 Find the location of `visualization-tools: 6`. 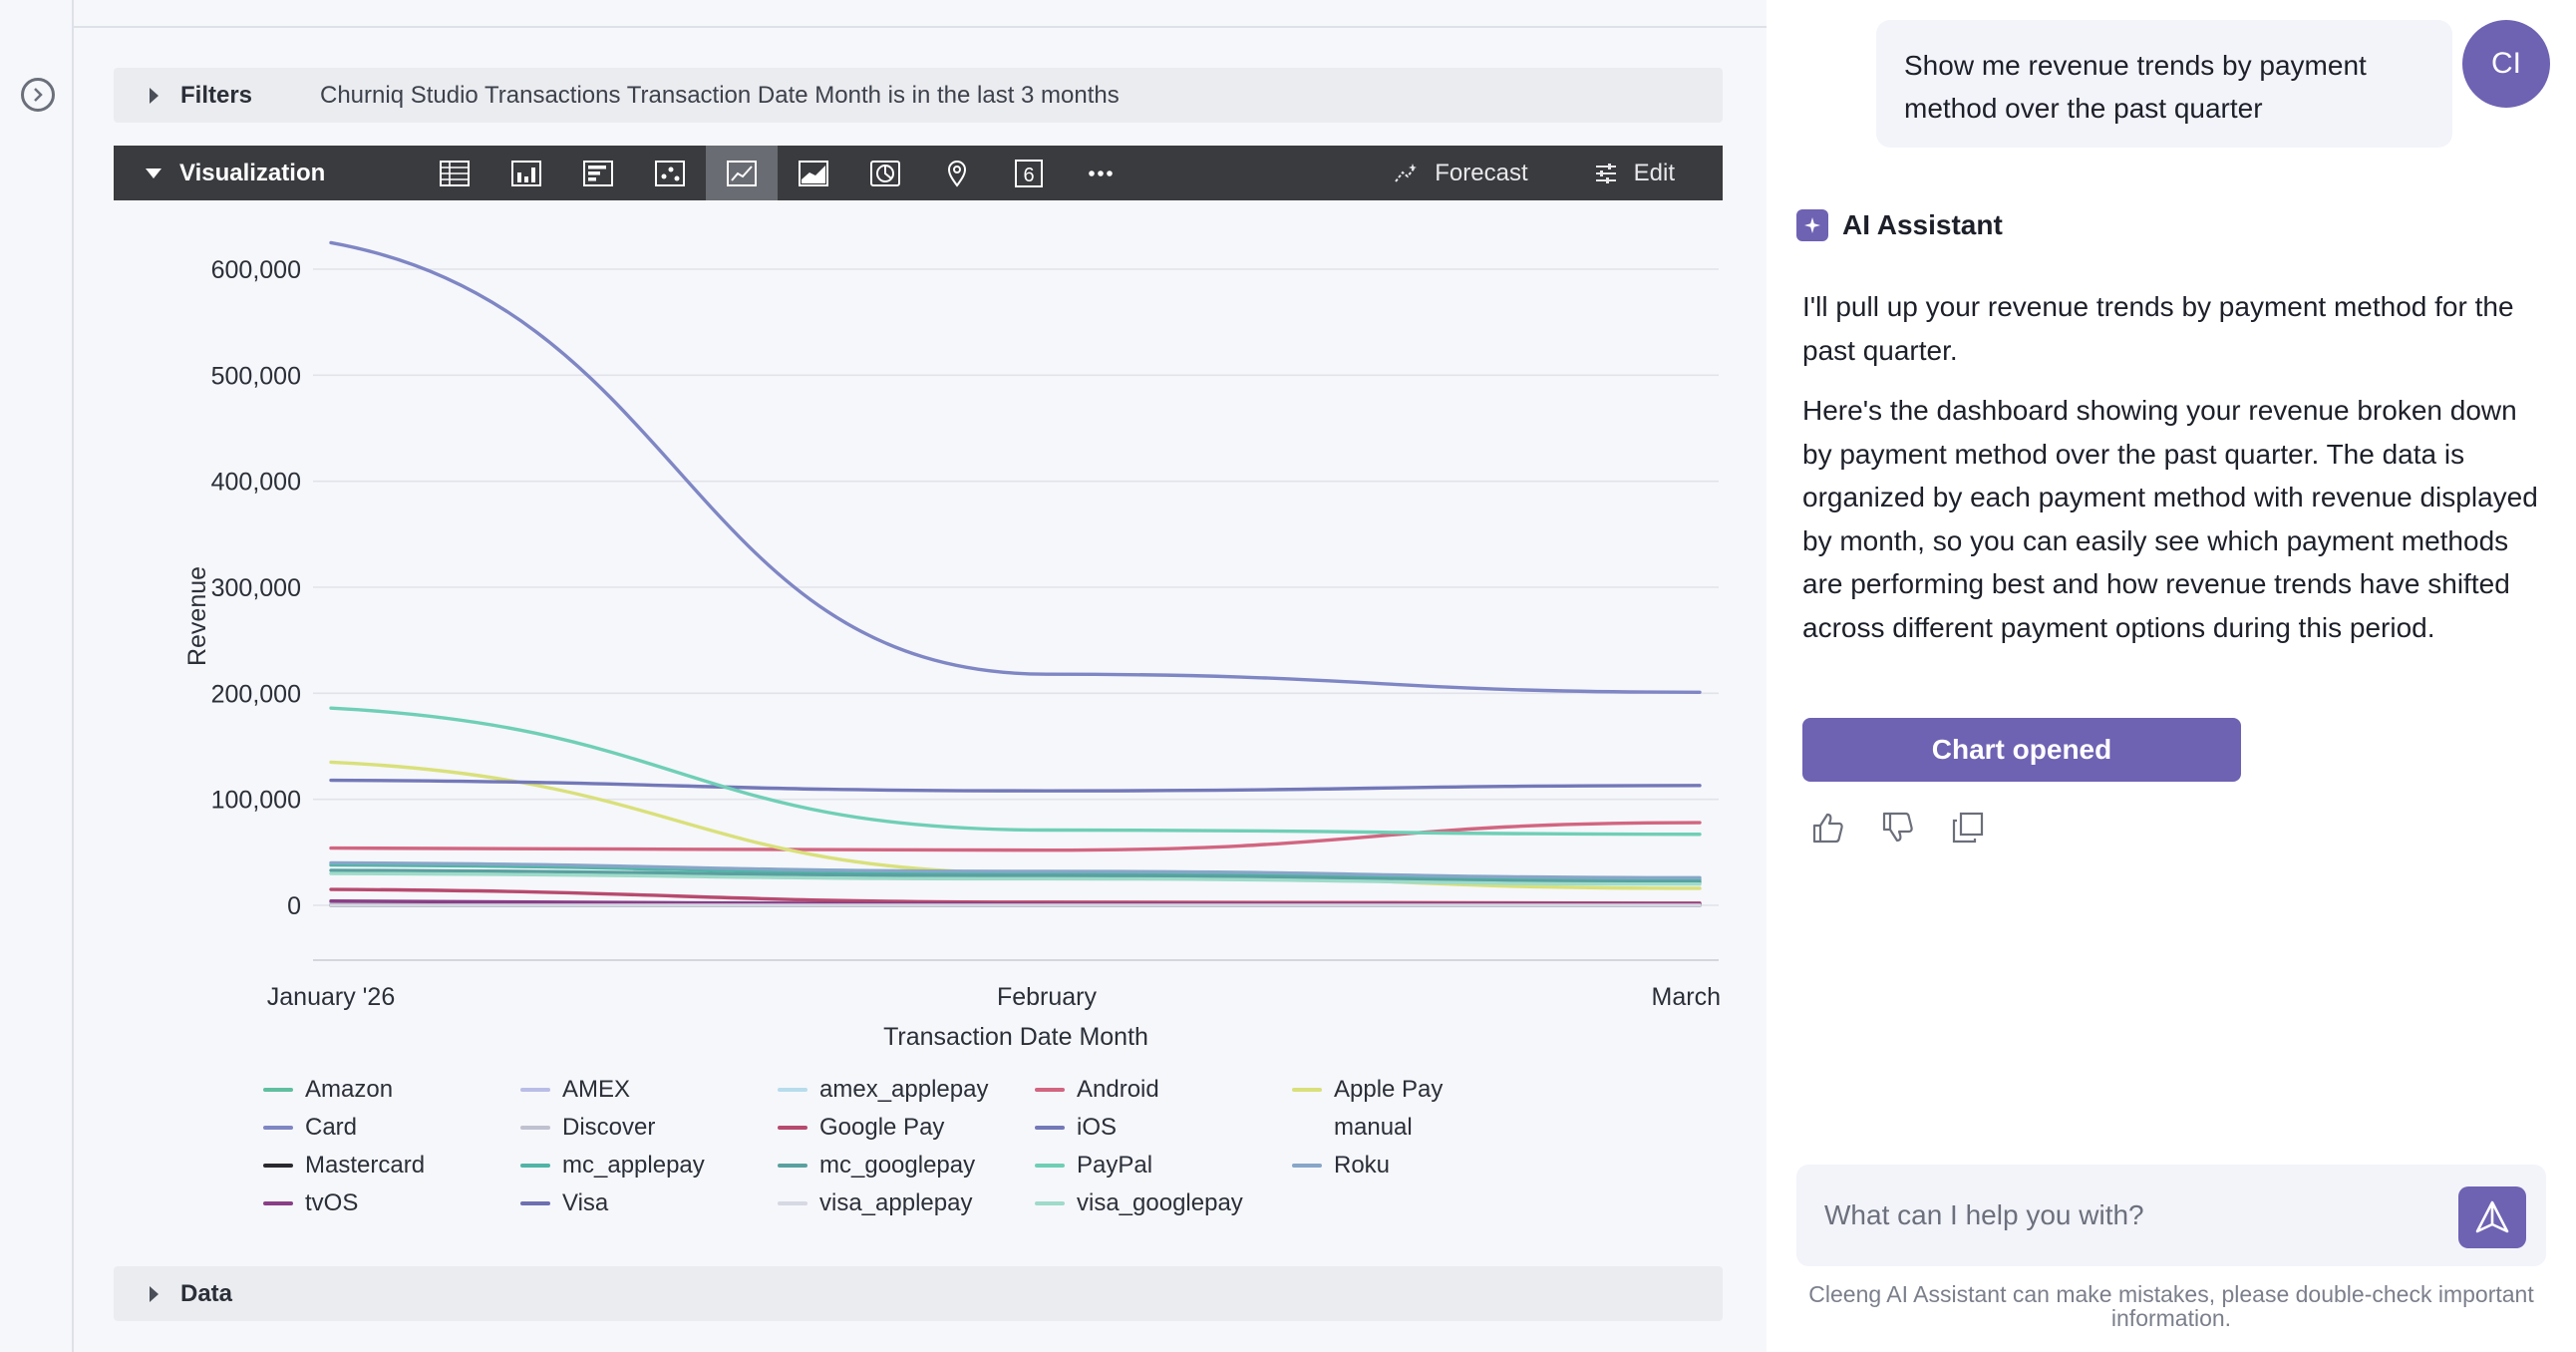

visualization-tools: 6 is located at coordinates (777, 173).